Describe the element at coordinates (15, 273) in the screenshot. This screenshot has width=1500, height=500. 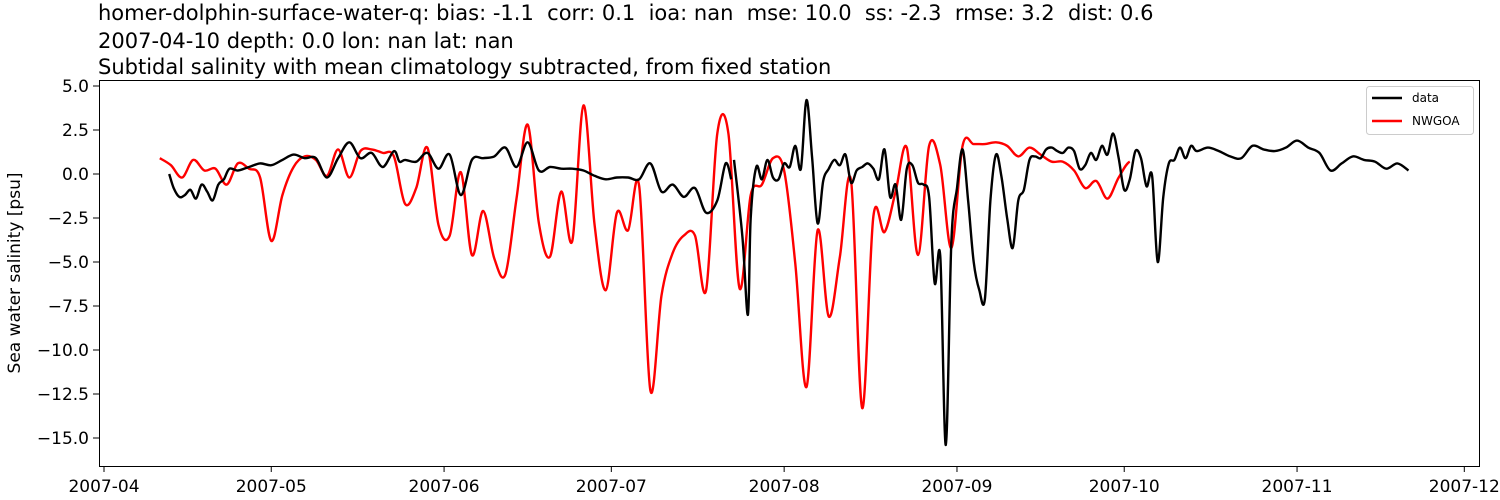
I see `y-axis-label: Sea water salinity [psu]` at that location.